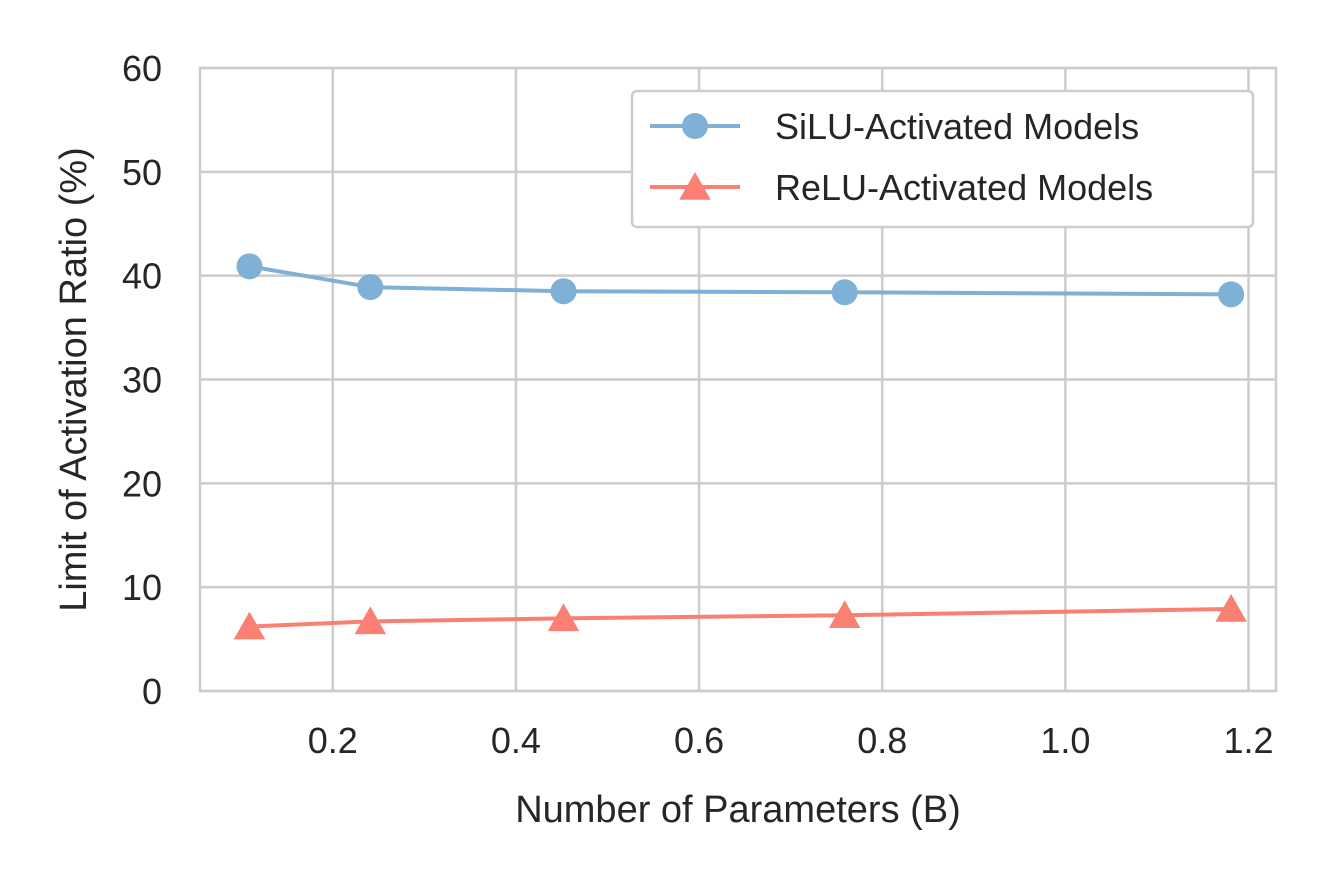 The image size is (1328, 885). I want to click on legend-item: ReLU-Activated Models, so click(901, 187).